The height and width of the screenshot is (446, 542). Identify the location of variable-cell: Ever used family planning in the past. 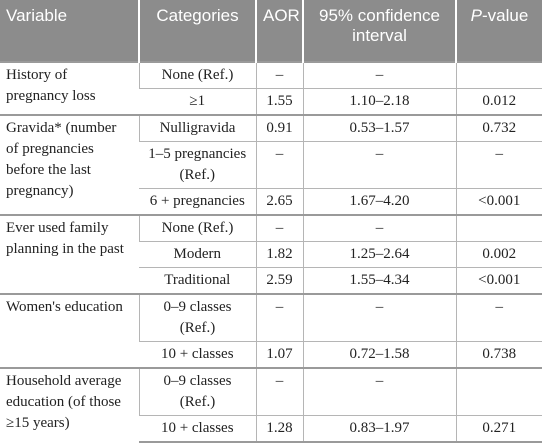
(69, 254).